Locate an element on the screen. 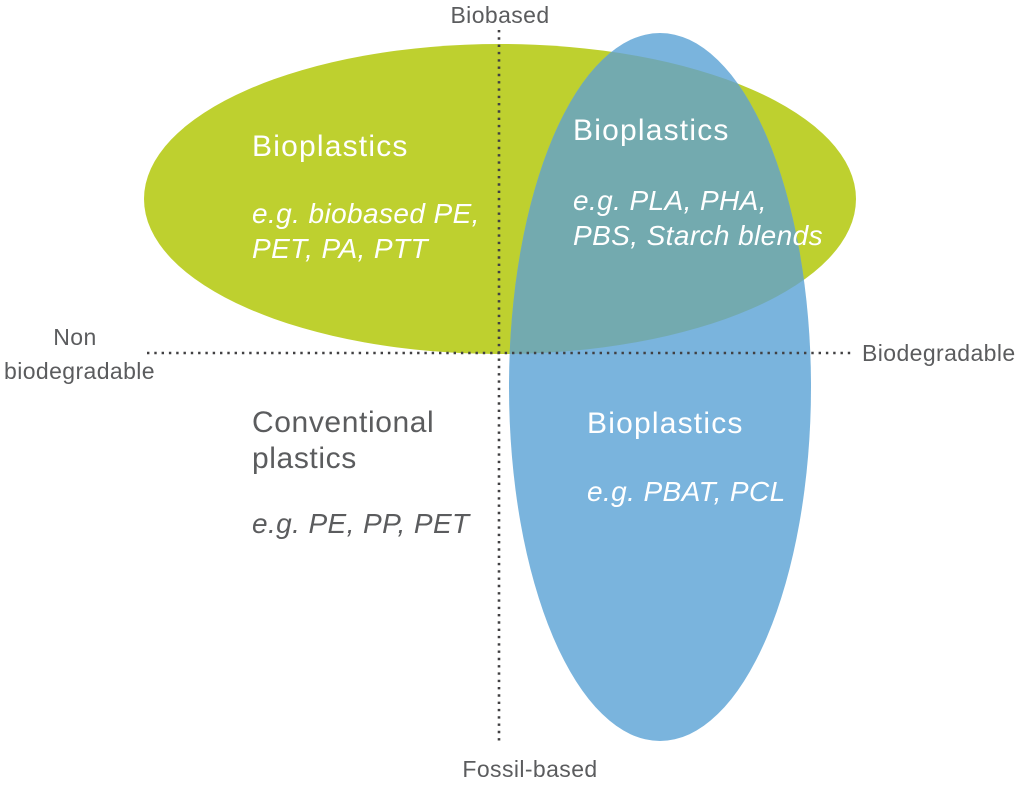 The width and height of the screenshot is (1024, 792). axis-label-fossil-based: Fossil-based is located at coordinates (530, 769).